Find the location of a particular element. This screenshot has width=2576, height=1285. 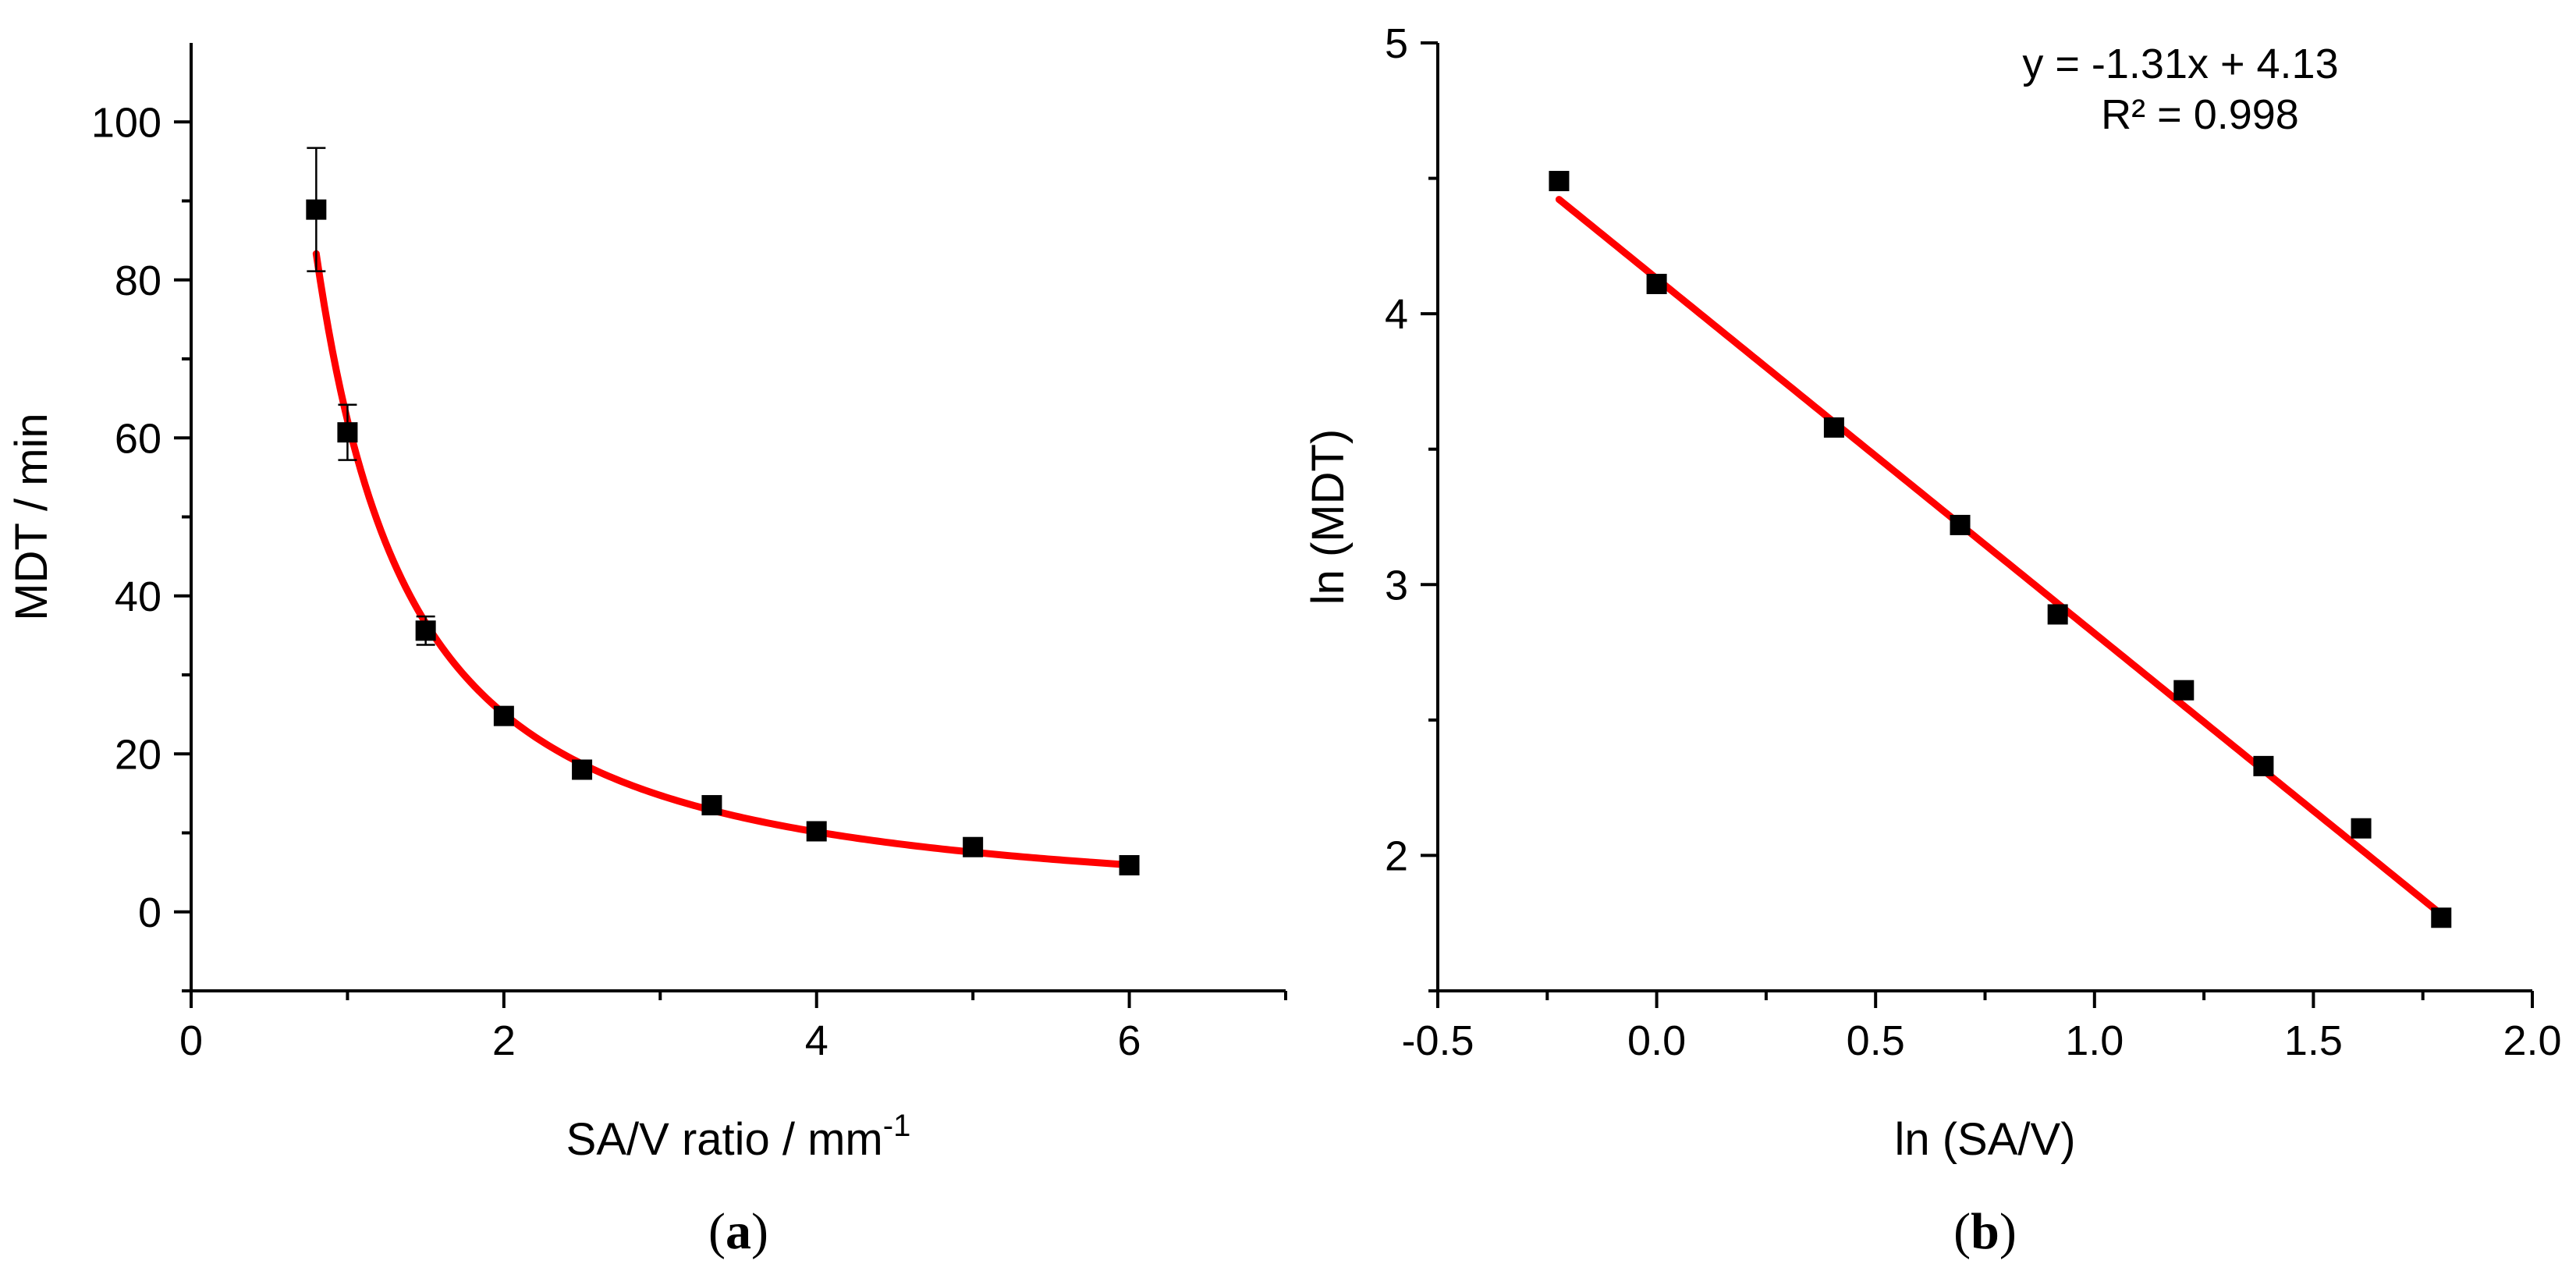

panel-letter-b: b is located at coordinates (1985, 1231).